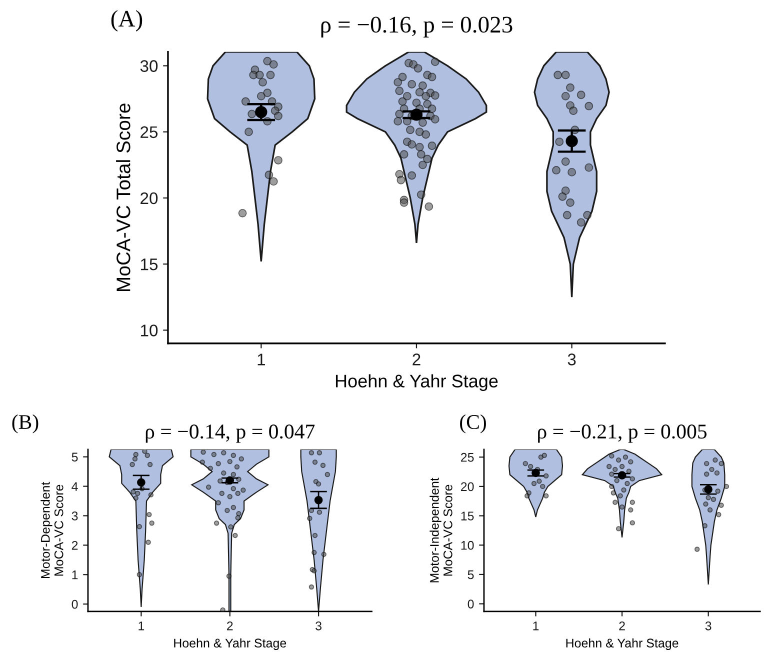 The height and width of the screenshot is (661, 767). I want to click on chart-title: ρ = −0.21, p = 0.005, so click(622, 433).